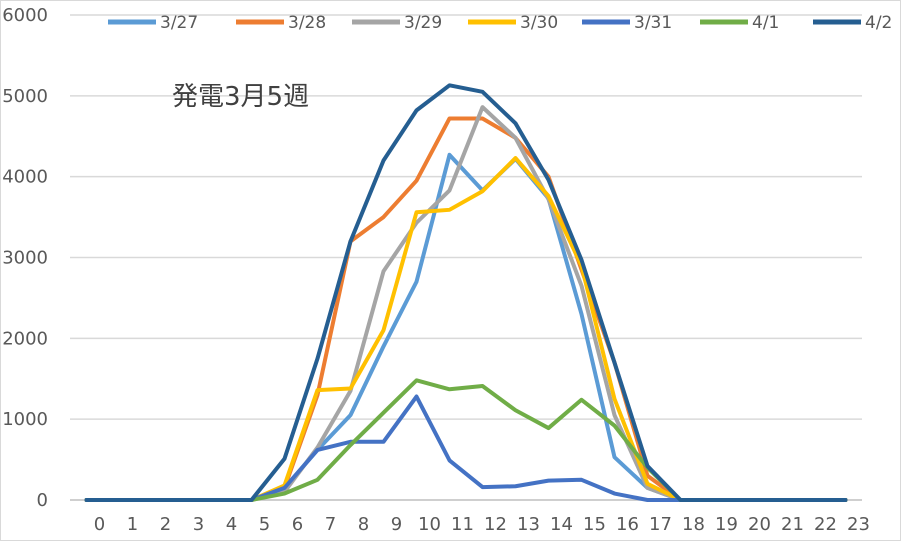  What do you see at coordinates (25, 338) in the screenshot?
I see `y-tick-label: 2000` at bounding box center [25, 338].